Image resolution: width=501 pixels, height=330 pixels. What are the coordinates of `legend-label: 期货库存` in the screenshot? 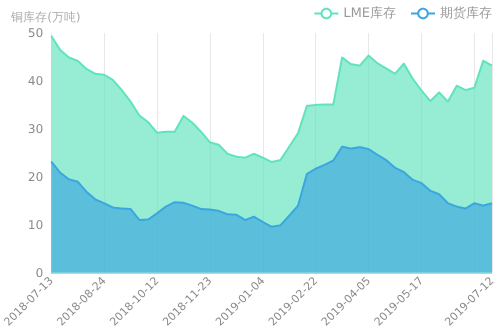 It's located at (466, 13).